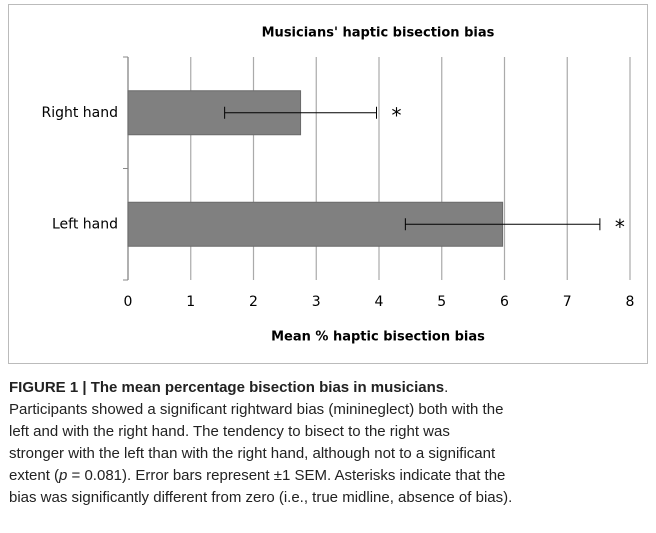 The height and width of the screenshot is (533, 656). Describe the element at coordinates (79, 113) in the screenshot. I see `y-tick-label: Right hand` at that location.